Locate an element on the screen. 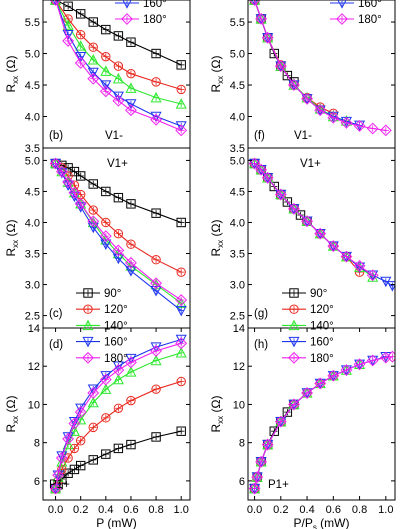 This screenshot has width=409, height=529. legend-marker is located at coordinates (88, 309).